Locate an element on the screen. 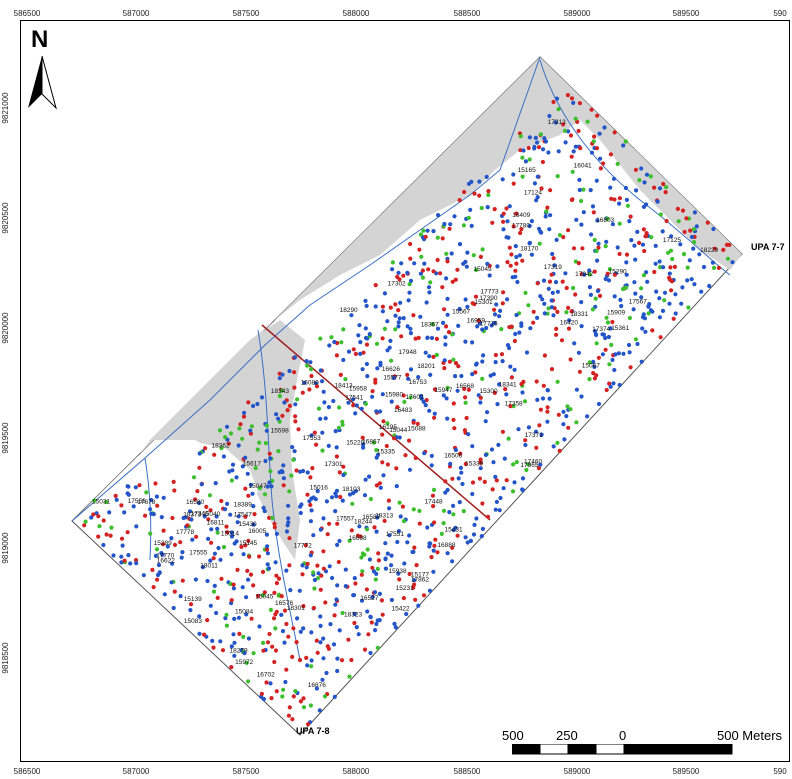 The width and height of the screenshot is (792, 779). x-tick-label: 586500 is located at coordinates (27, 771).